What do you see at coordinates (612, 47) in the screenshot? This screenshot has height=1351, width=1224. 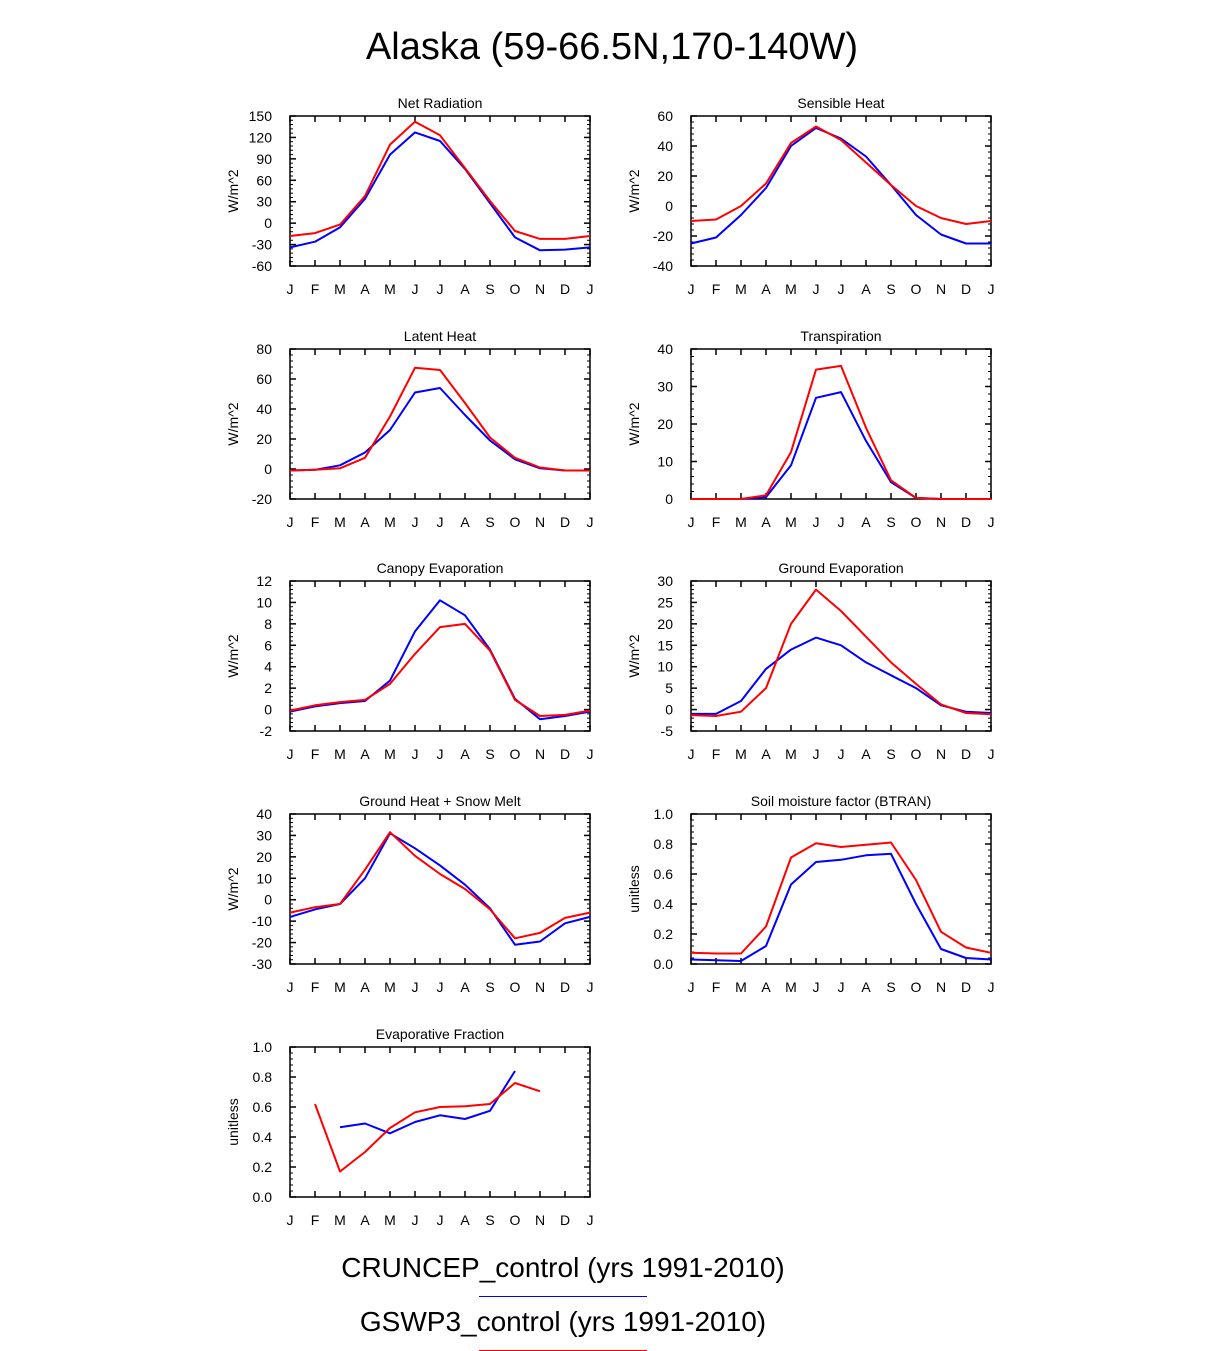 I see `figure-title: Alaska (59-66.5N,170-140W)` at bounding box center [612, 47].